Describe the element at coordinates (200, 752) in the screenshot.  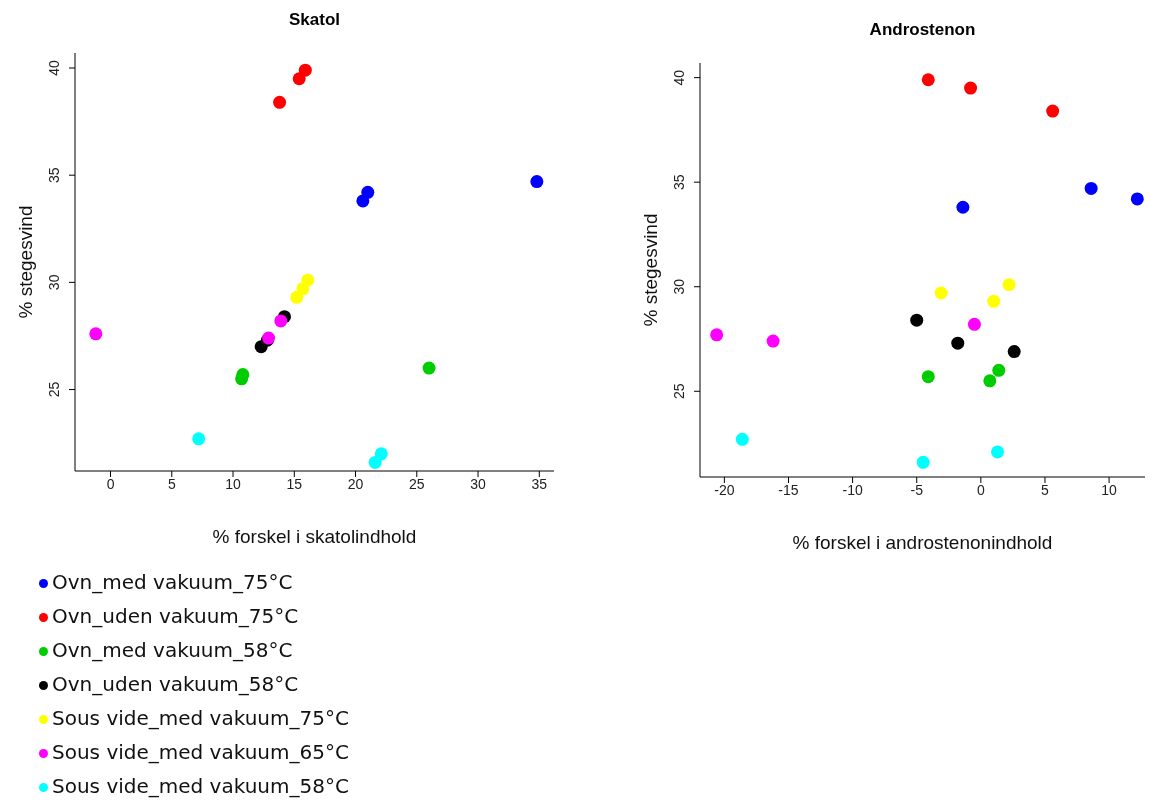
I see `legend-label: Sous vide_med vakuum_65°C` at that location.